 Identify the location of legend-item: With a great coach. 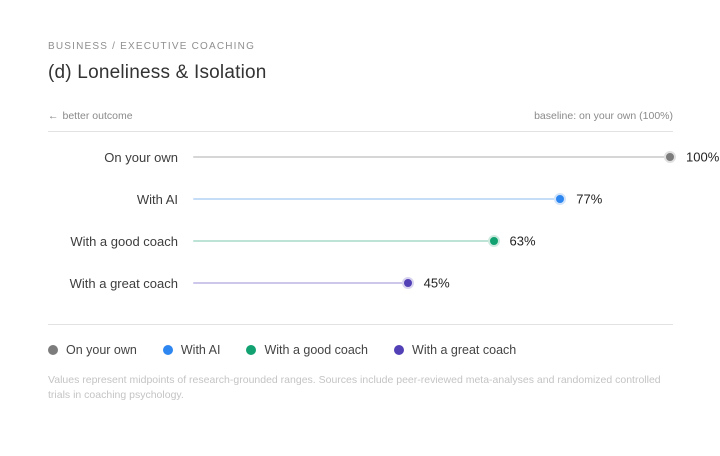
(455, 350).